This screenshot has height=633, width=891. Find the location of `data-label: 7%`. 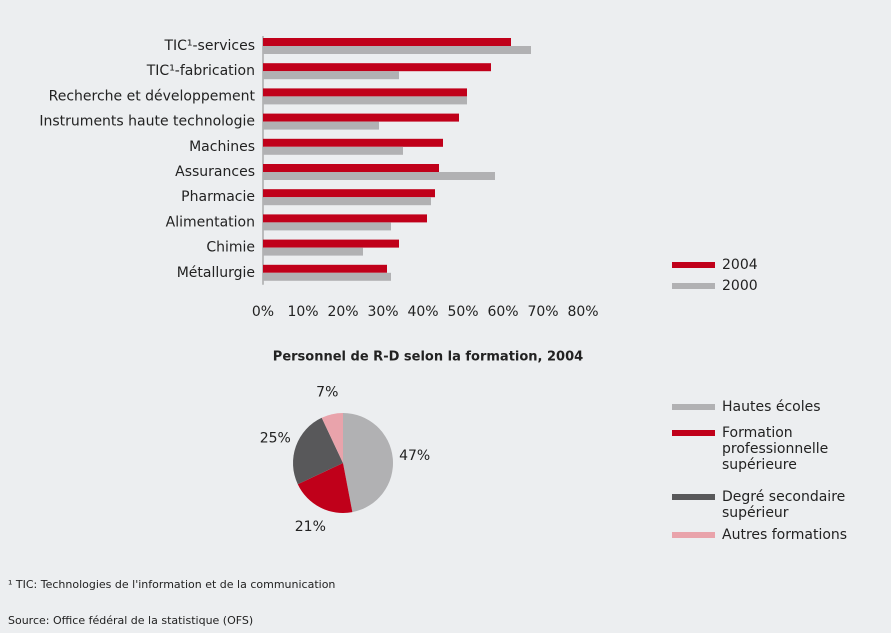

data-label: 7% is located at coordinates (327, 393).